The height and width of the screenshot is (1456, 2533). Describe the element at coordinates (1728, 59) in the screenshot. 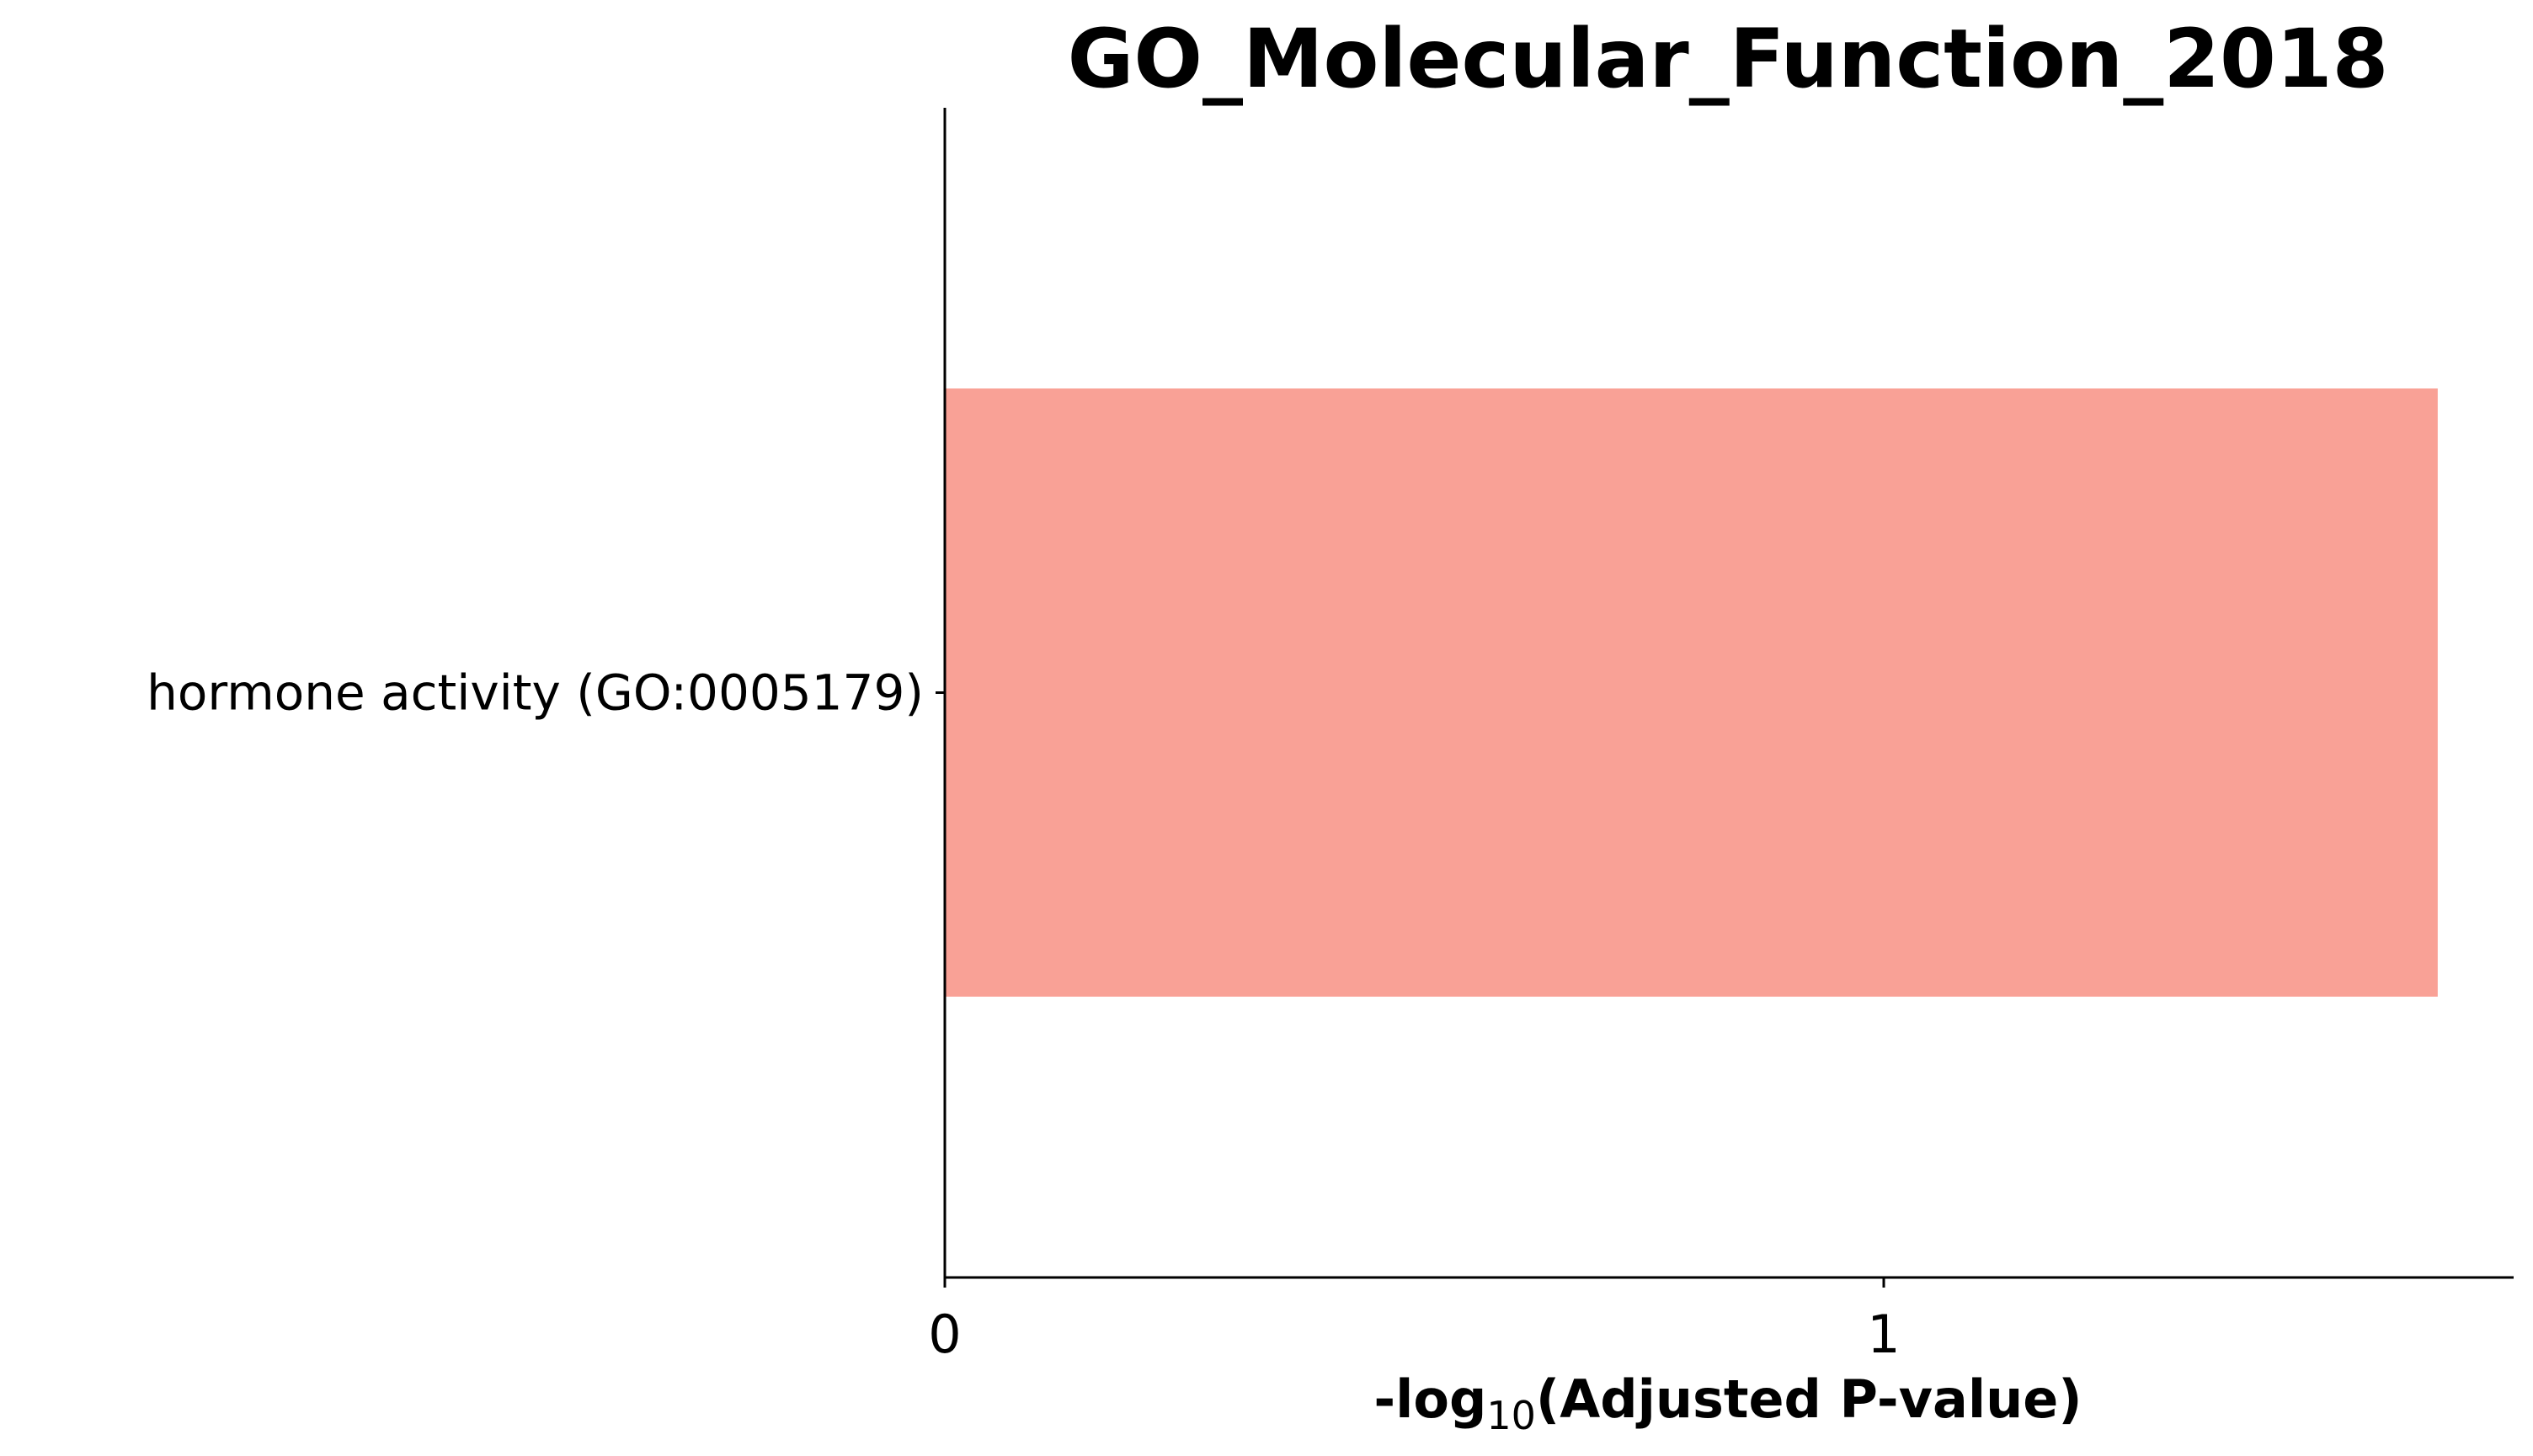

I see `chart-title: GO_Molecular_Function_2018` at that location.